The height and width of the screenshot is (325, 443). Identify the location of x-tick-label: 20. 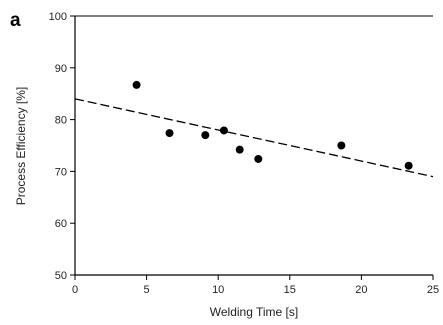
(361, 290).